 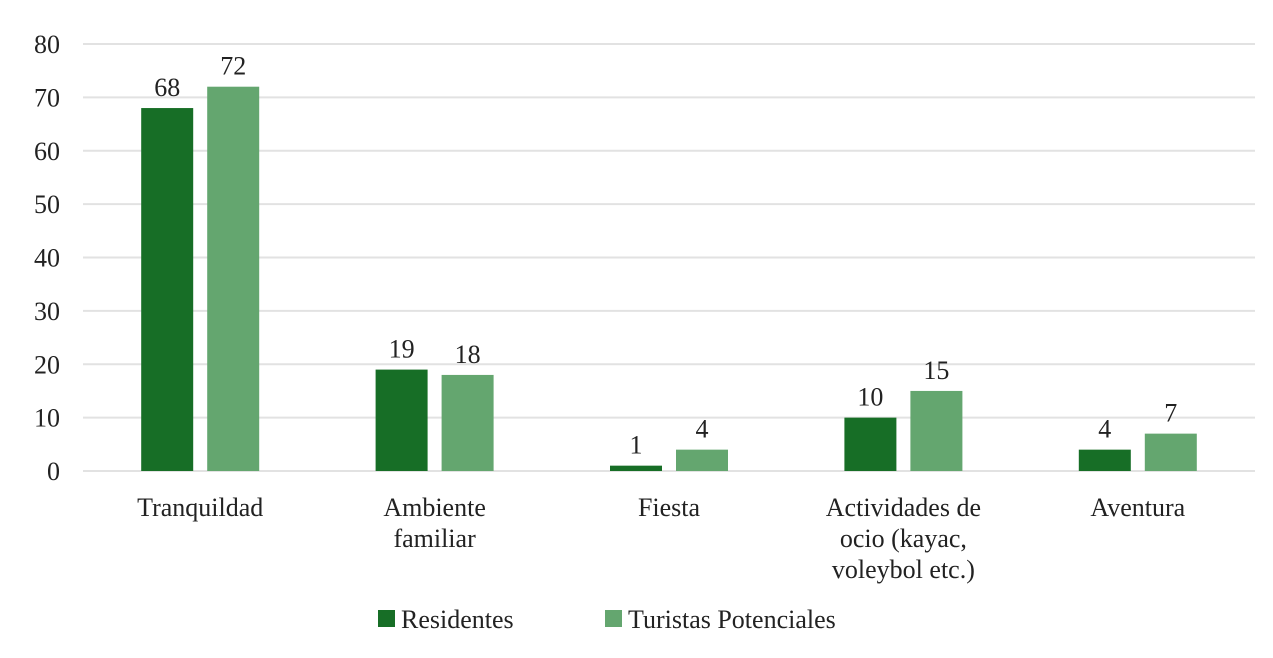 I want to click on data-label: 1, so click(x=636, y=445).